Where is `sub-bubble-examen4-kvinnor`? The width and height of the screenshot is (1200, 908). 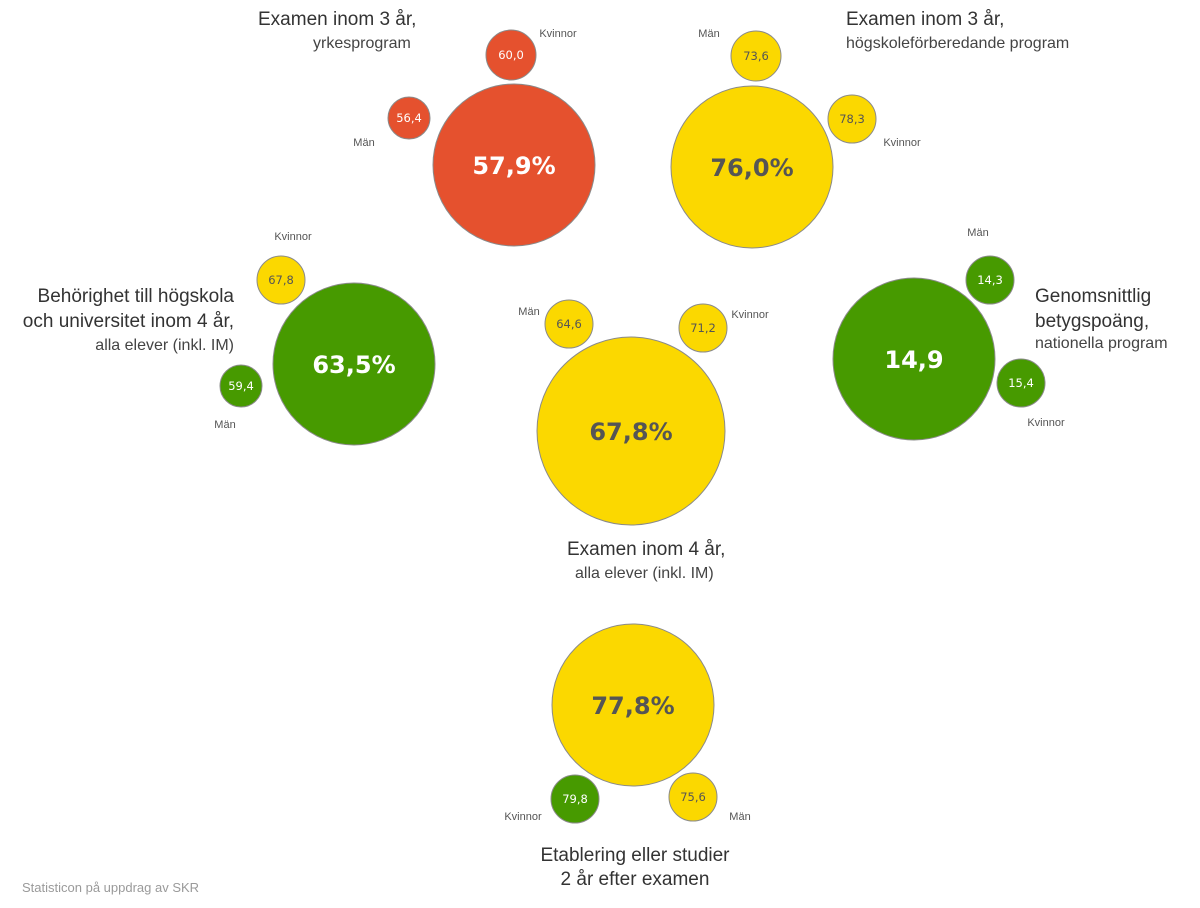 sub-bubble-examen4-kvinnor is located at coordinates (703, 328).